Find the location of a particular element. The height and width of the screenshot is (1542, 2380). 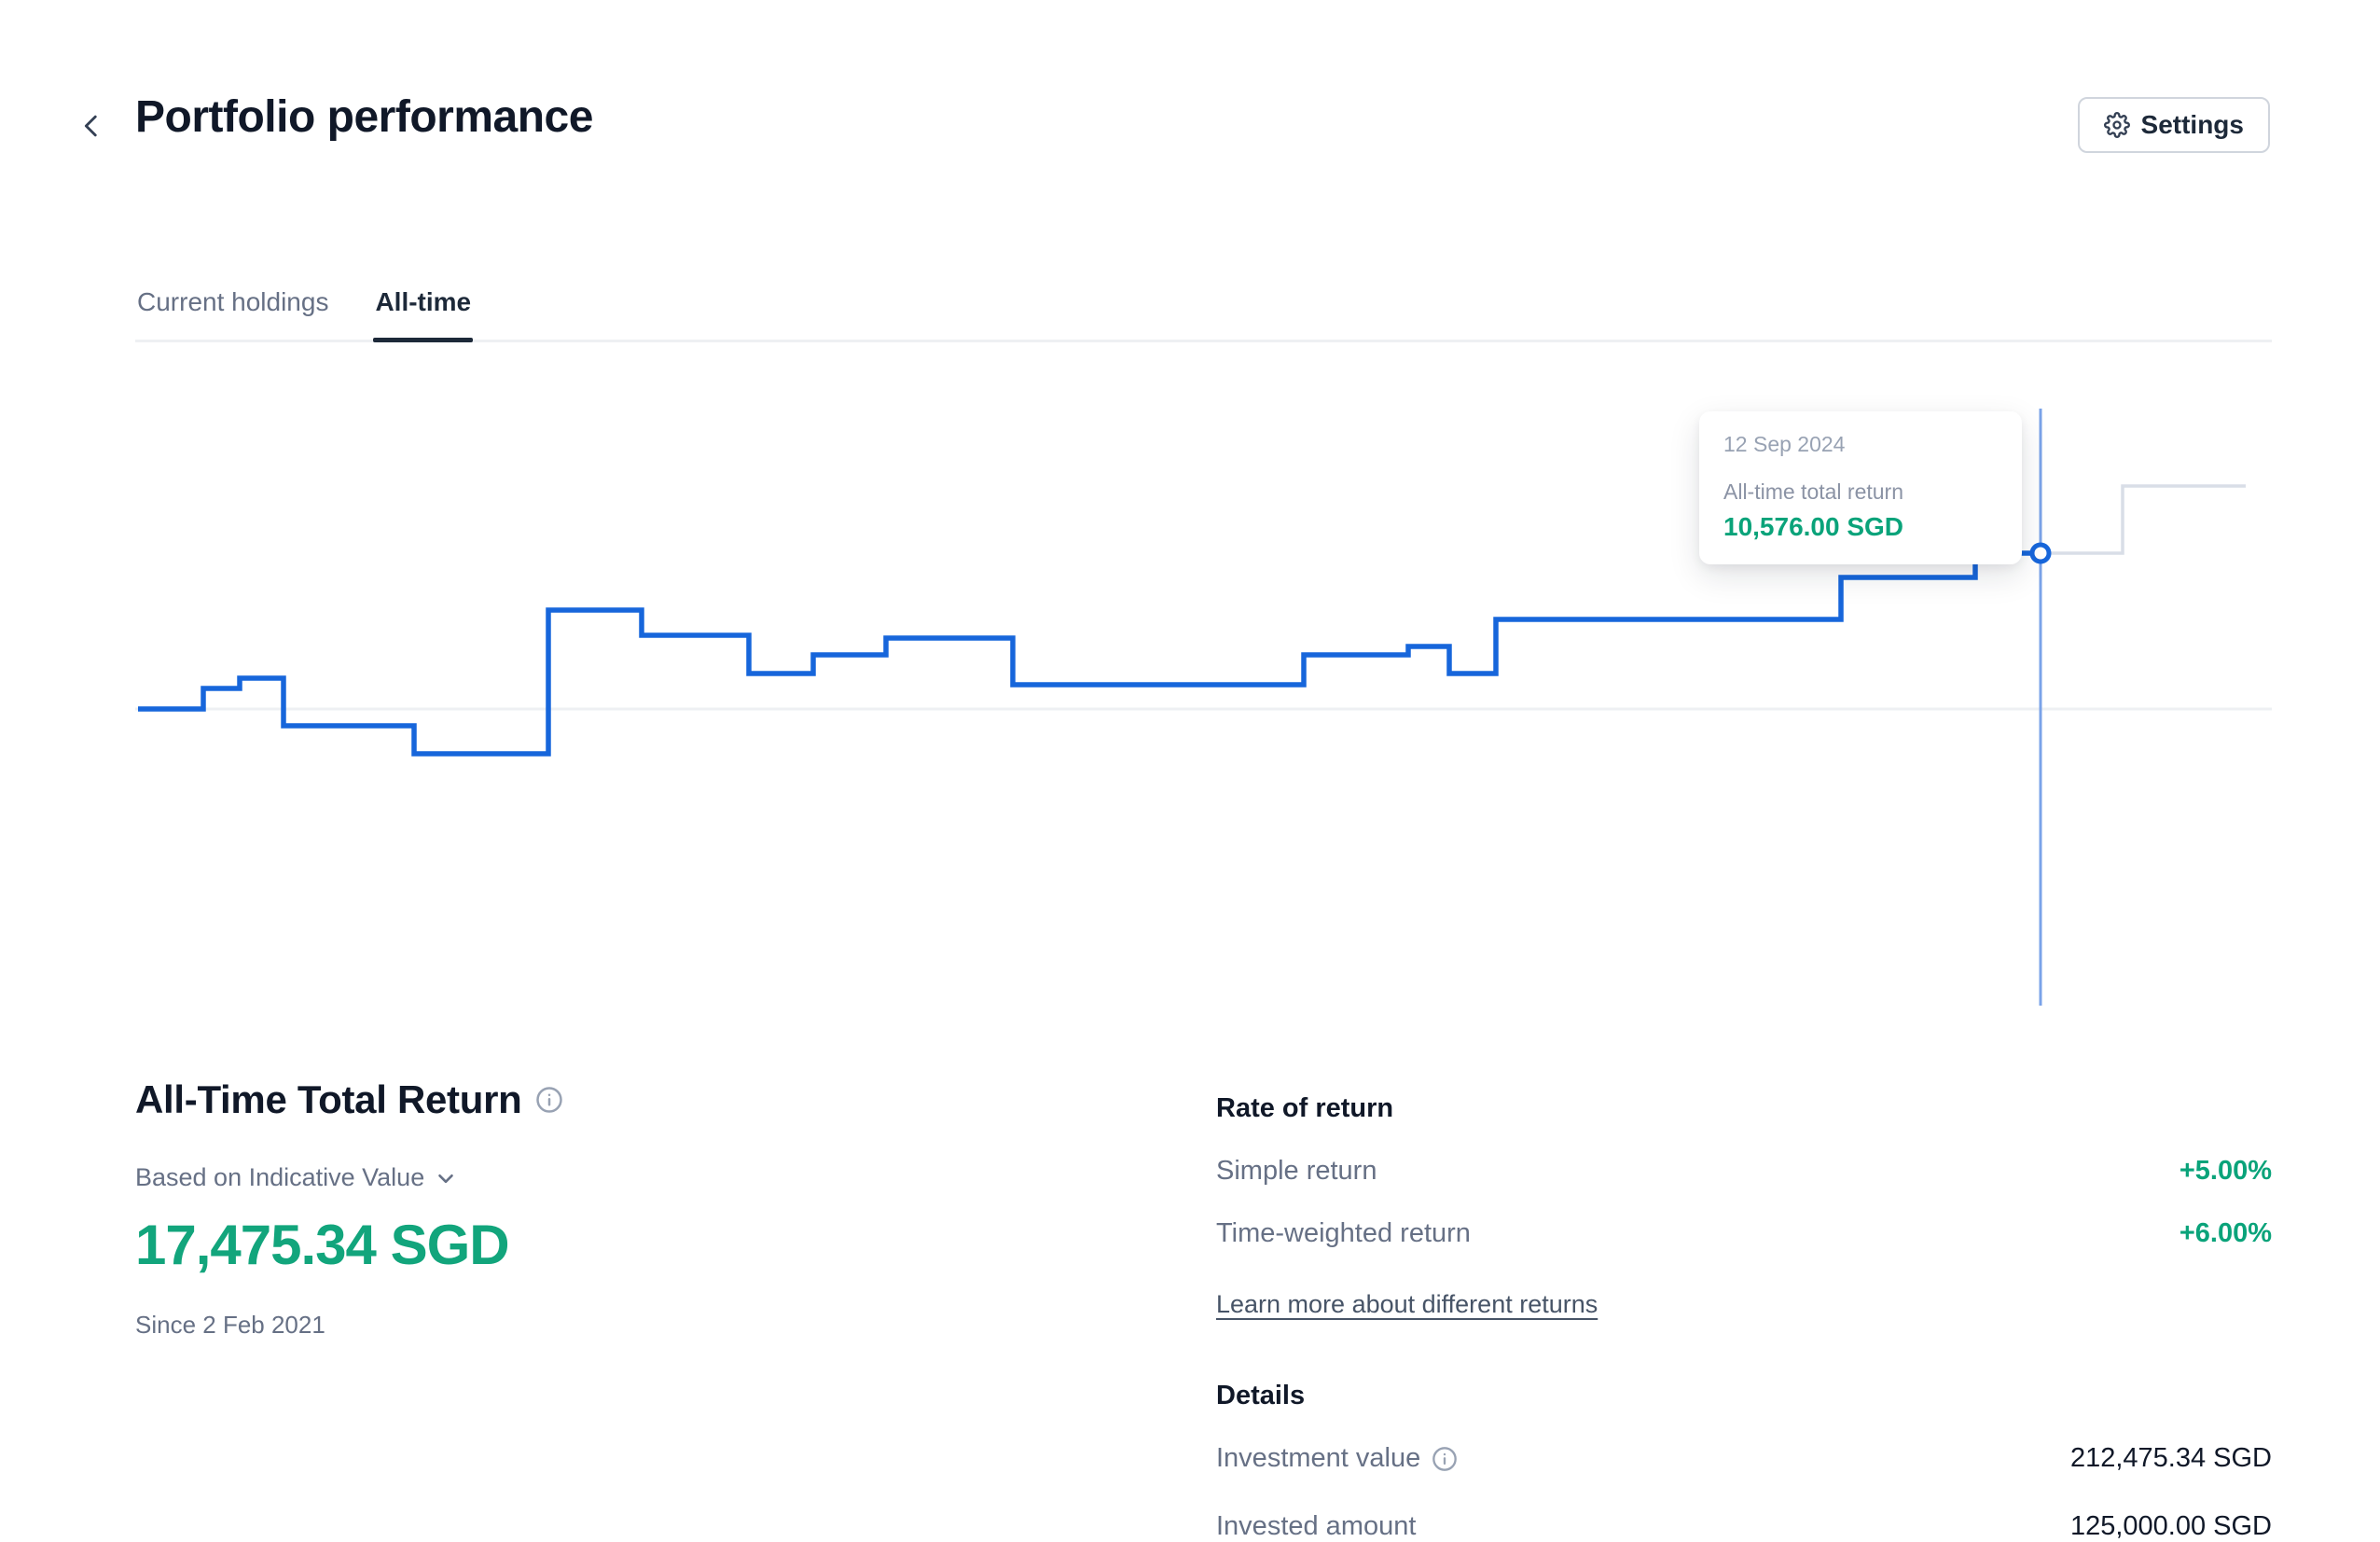

invested-amount-label: Invested amount is located at coordinates (1316, 1526).